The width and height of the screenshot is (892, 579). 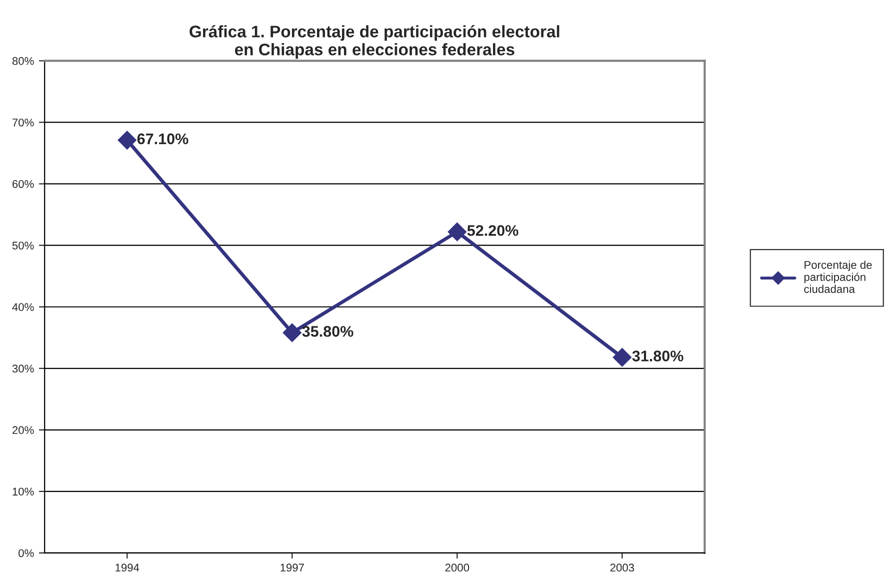 I want to click on y-tick-label: 60%, so click(x=23, y=184).